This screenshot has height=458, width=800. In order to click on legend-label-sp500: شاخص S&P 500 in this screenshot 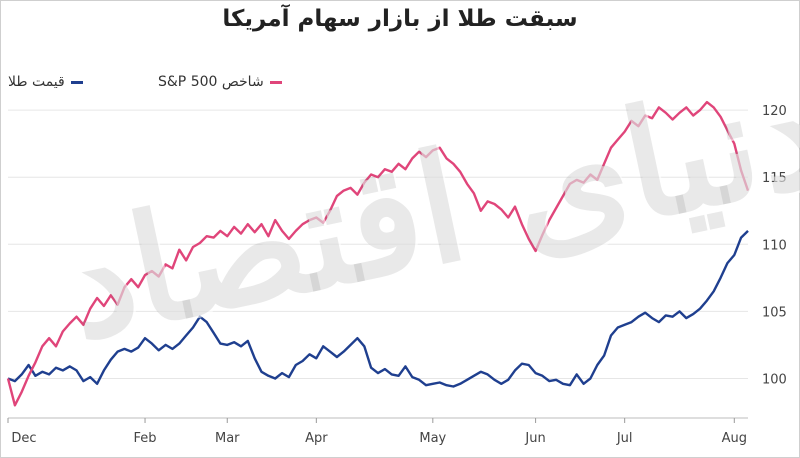, I will do `click(211, 82)`.